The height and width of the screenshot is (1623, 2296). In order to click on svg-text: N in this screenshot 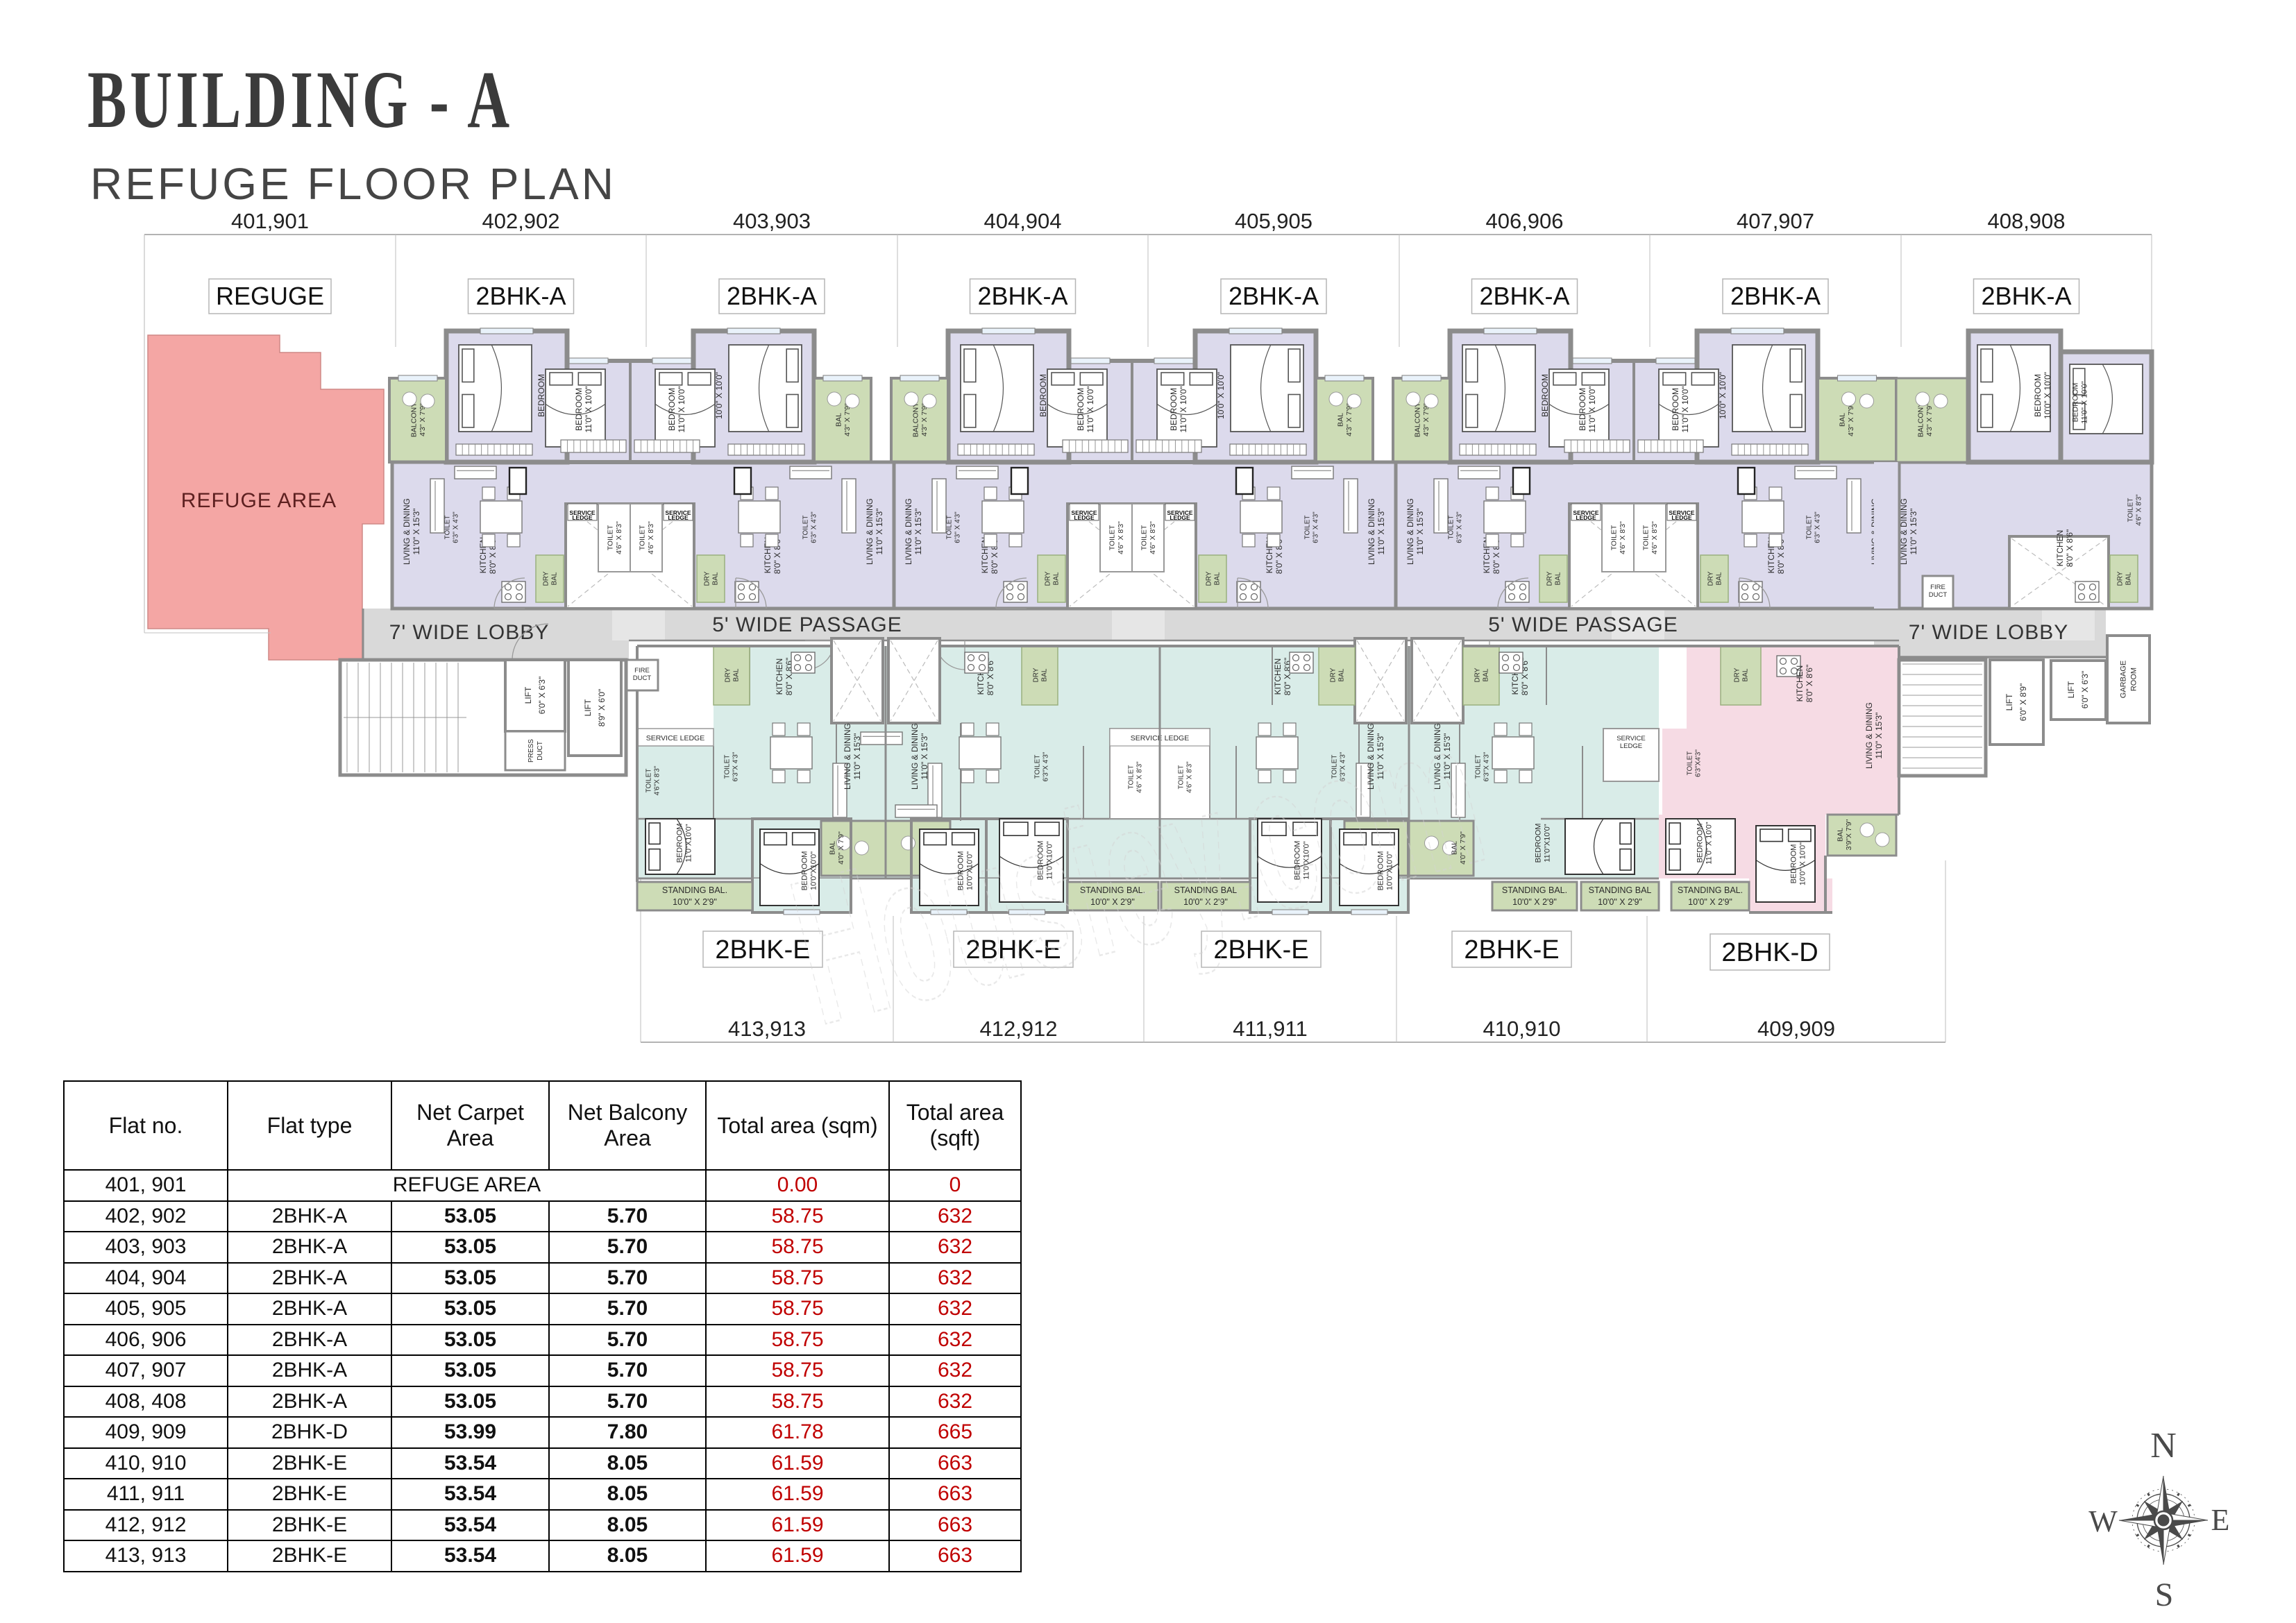, I will do `click(2163, 1445)`.